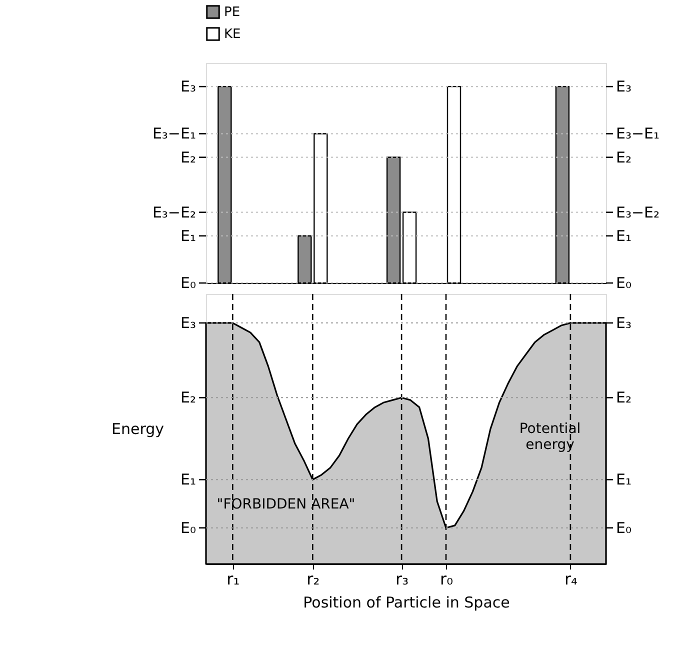 The height and width of the screenshot is (656, 673). Describe the element at coordinates (571, 579) in the screenshot. I see `x-tick-label: r₄` at that location.